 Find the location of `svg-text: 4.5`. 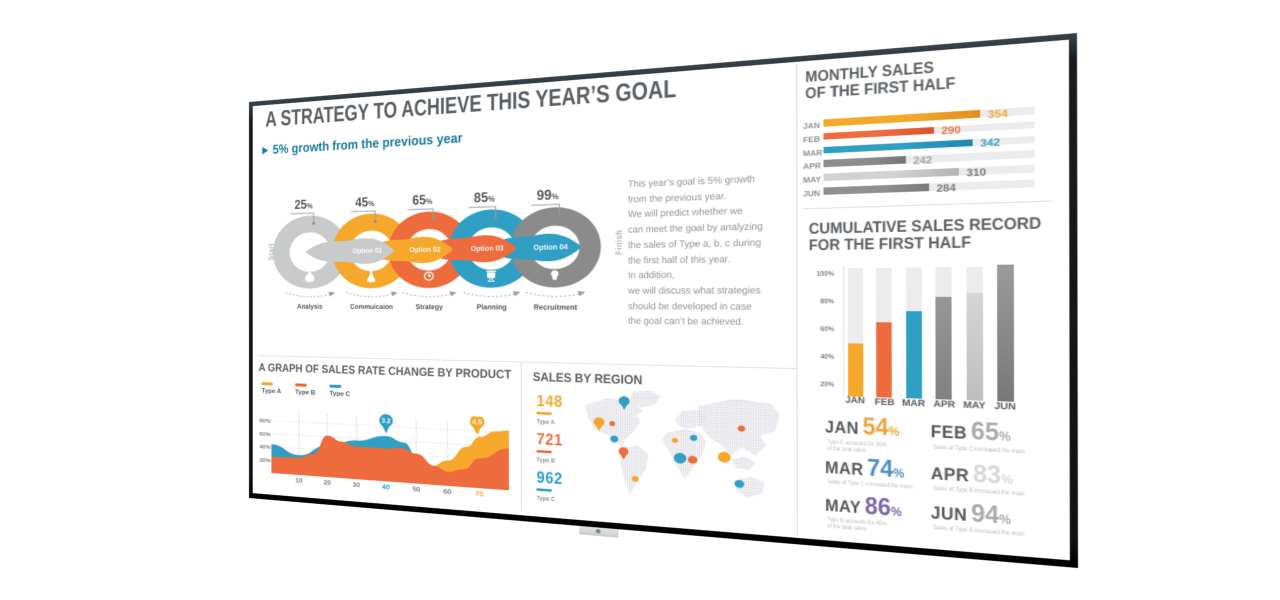

svg-text: 4.5 is located at coordinates (477, 422).